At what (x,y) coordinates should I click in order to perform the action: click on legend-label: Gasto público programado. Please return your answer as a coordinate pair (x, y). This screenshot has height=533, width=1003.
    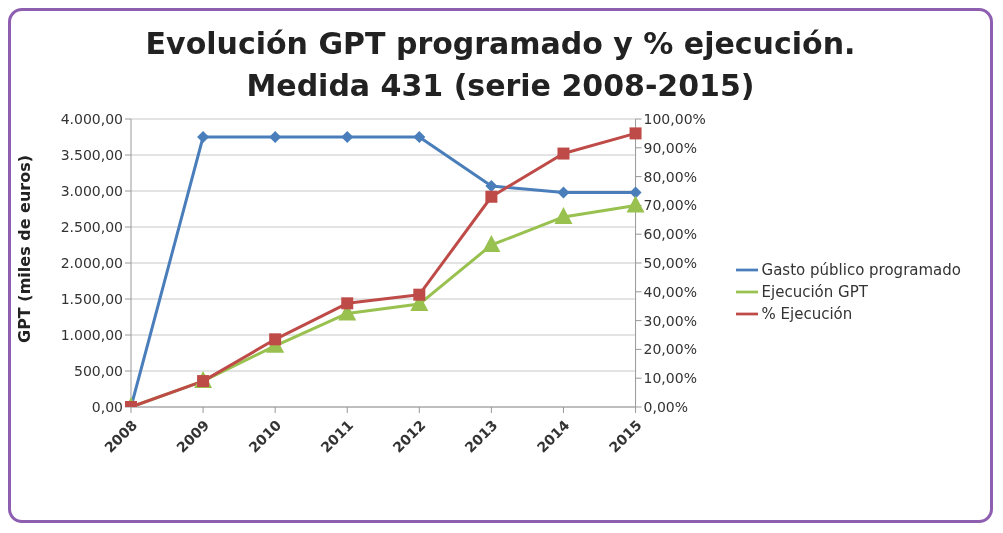
    Looking at the image, I should click on (861, 269).